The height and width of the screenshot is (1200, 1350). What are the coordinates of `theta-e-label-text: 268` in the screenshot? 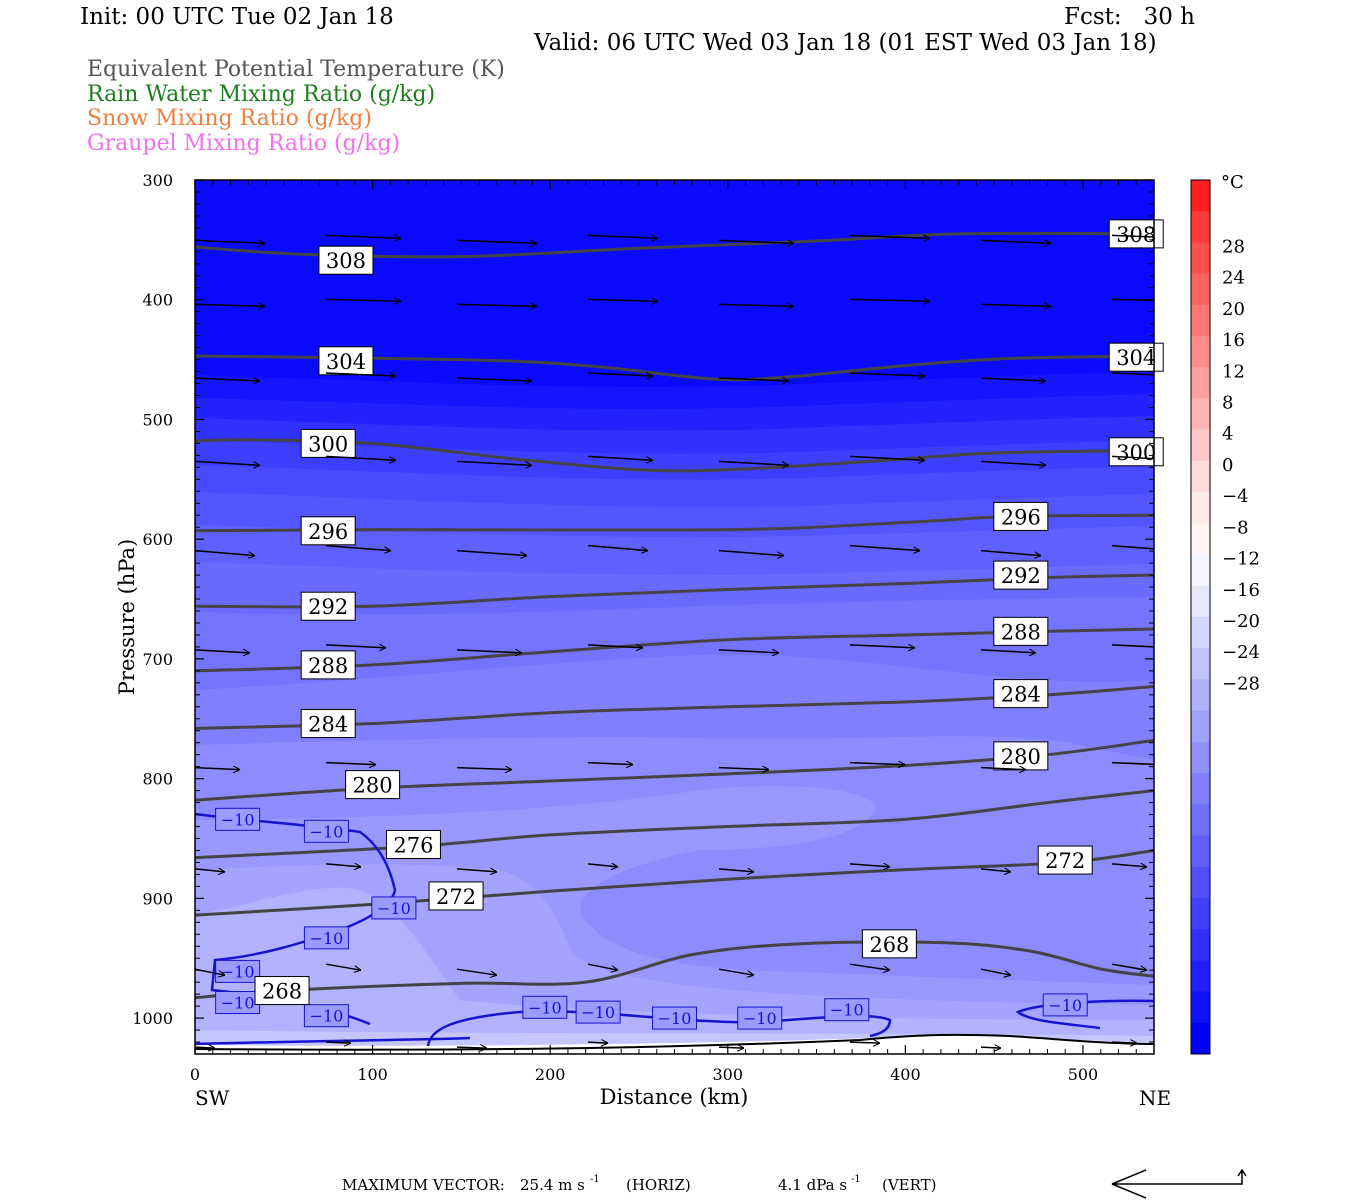 It's located at (282, 992).